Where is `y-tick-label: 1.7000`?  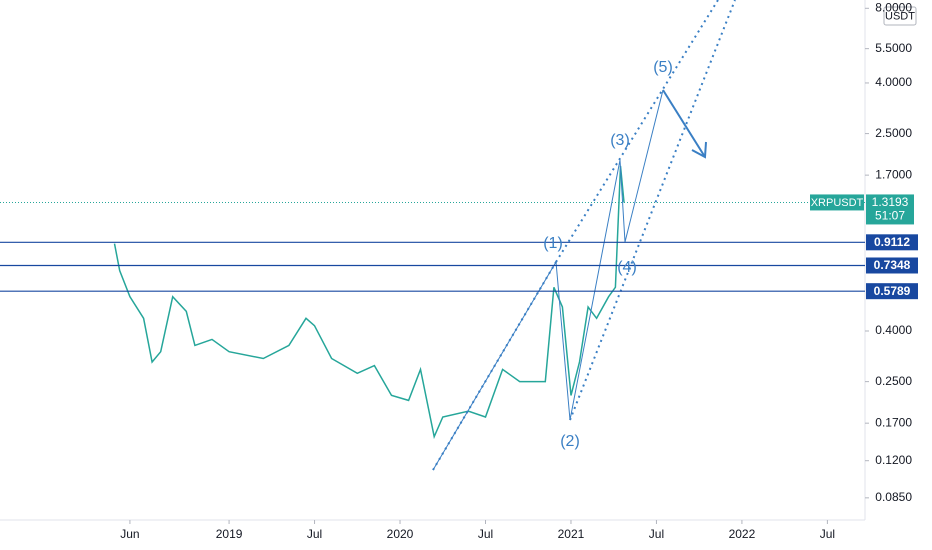 y-tick-label: 1.7000 is located at coordinates (893, 174).